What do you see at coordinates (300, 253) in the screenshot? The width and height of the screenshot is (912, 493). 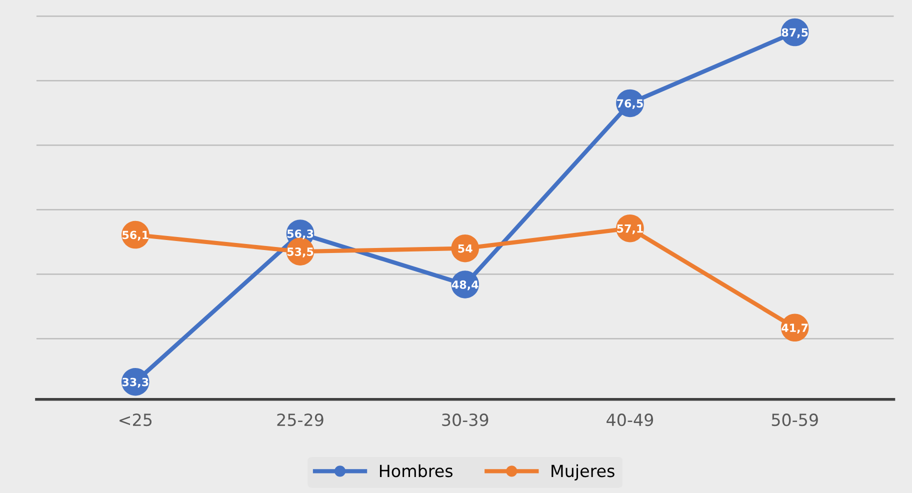 I see `data-label: 53,5` at bounding box center [300, 253].